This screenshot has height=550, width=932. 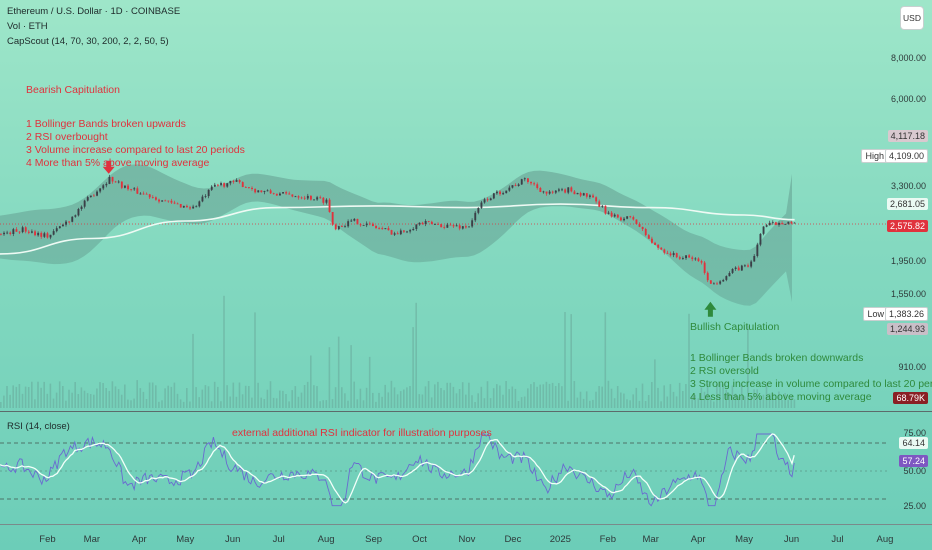 What do you see at coordinates (88, 41) in the screenshot?
I see `indicator-label: CapScout (14, 70, 30, 200, 2, 2, 50, 5)` at bounding box center [88, 41].